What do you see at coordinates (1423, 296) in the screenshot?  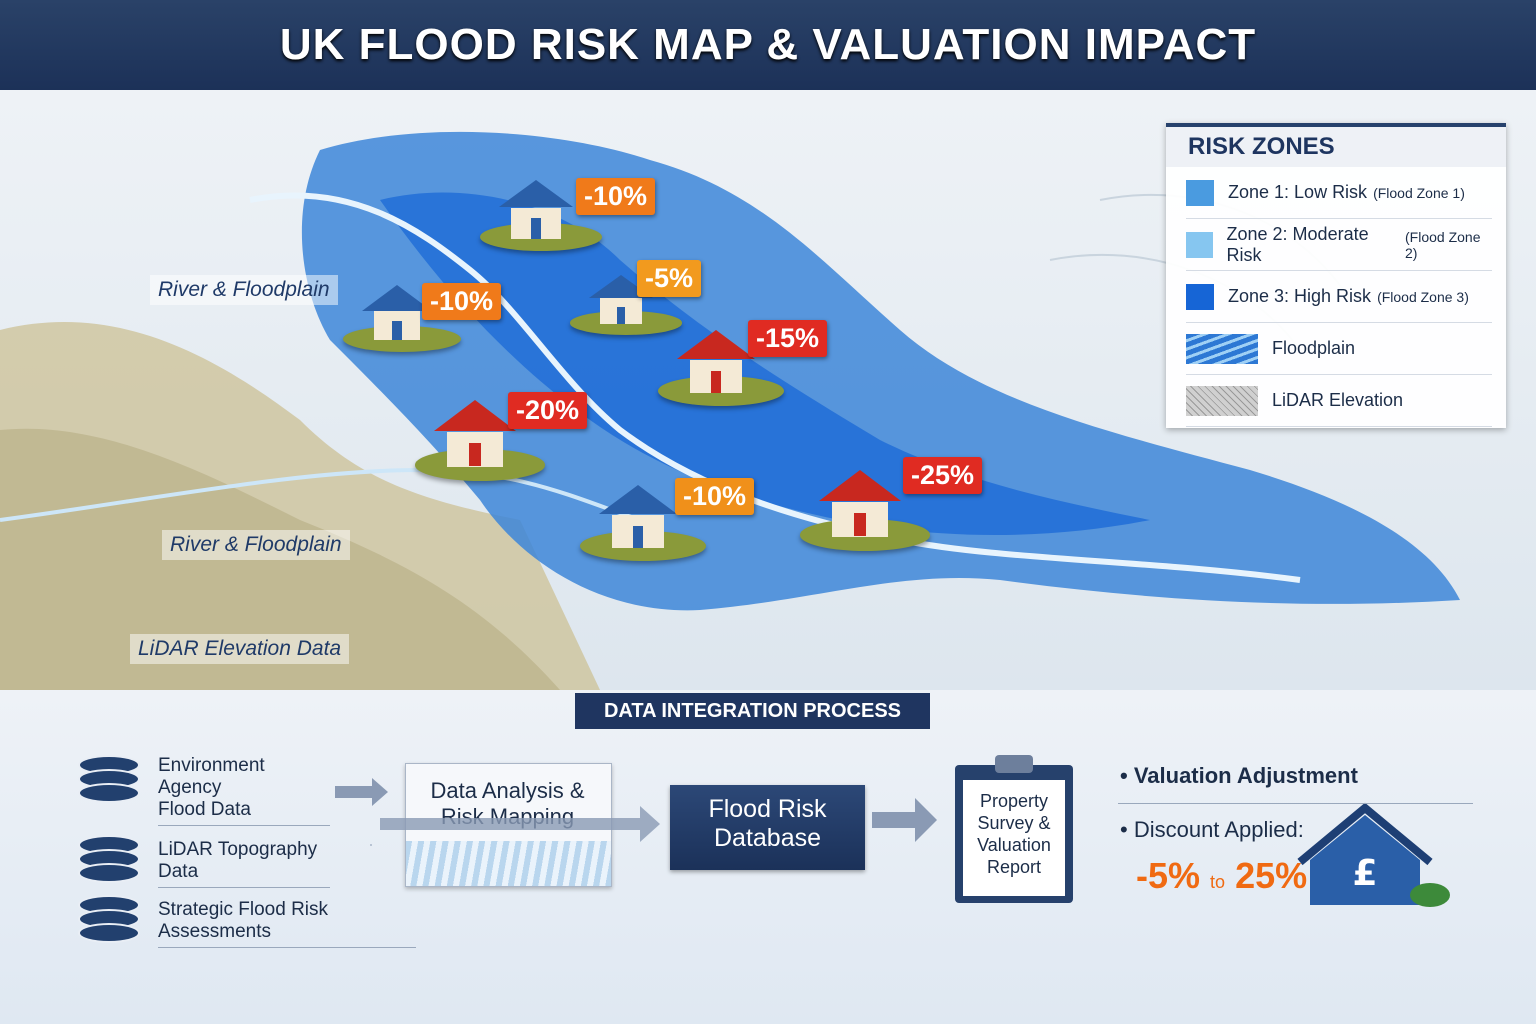 I see `legend-note: (Flood Zone 3)` at bounding box center [1423, 296].